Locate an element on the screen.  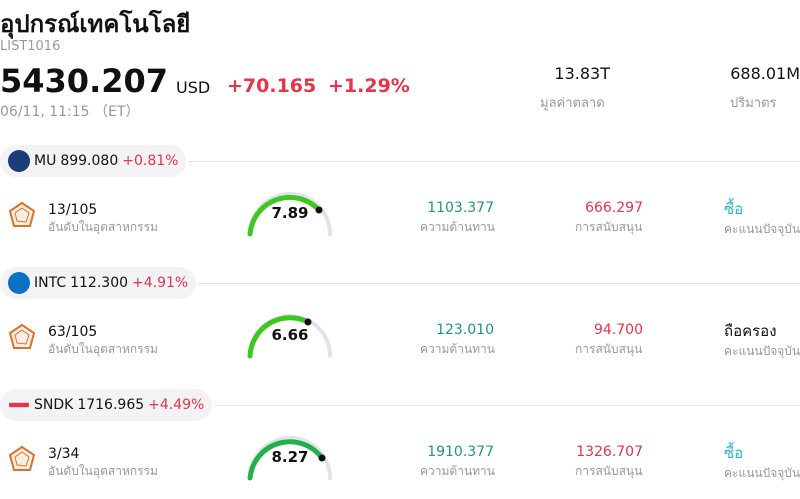
resistance: 123.010 is located at coordinates (465, 330).